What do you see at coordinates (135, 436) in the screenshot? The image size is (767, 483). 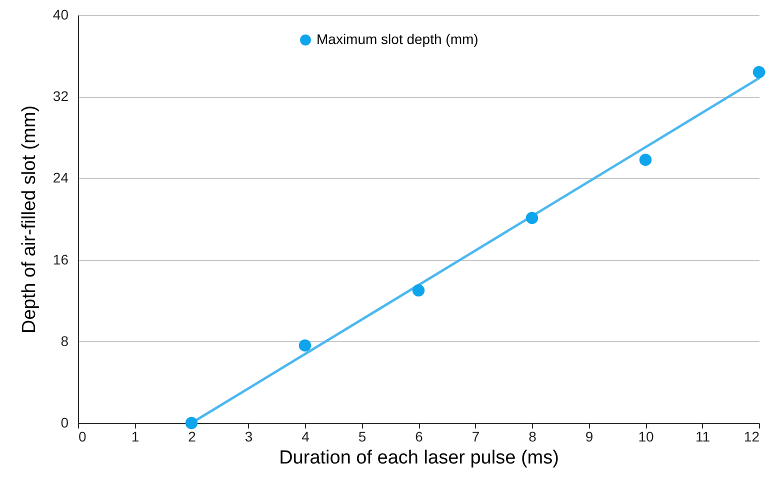 I see `x-tick-label: 1` at bounding box center [135, 436].